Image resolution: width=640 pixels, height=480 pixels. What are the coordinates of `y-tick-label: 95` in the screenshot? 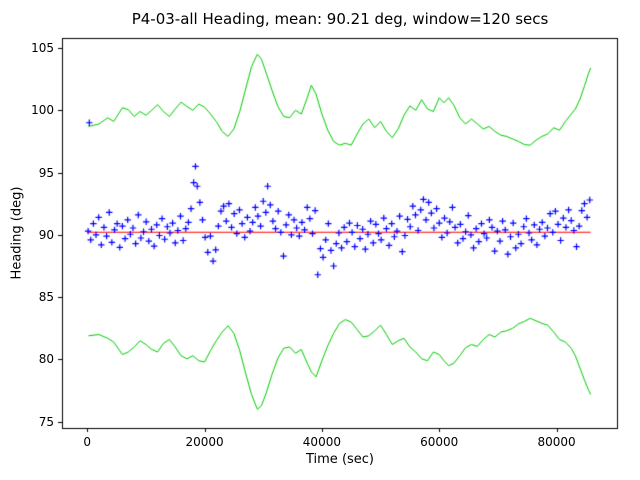 It's located at (46, 172).